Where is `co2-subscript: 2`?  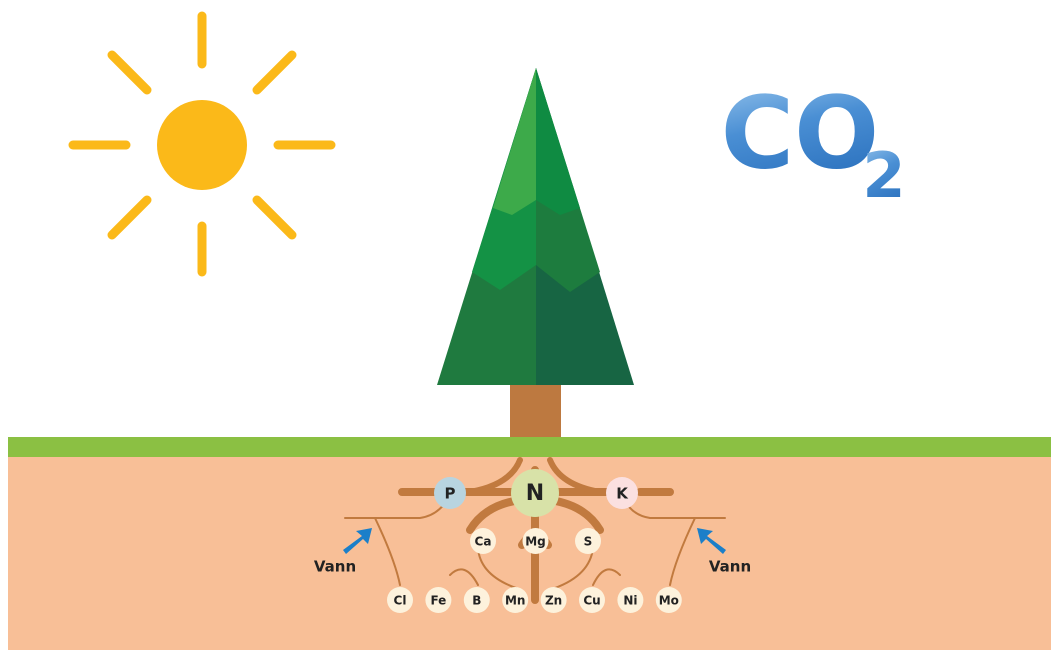
co2-subscript: 2 is located at coordinates (883, 175).